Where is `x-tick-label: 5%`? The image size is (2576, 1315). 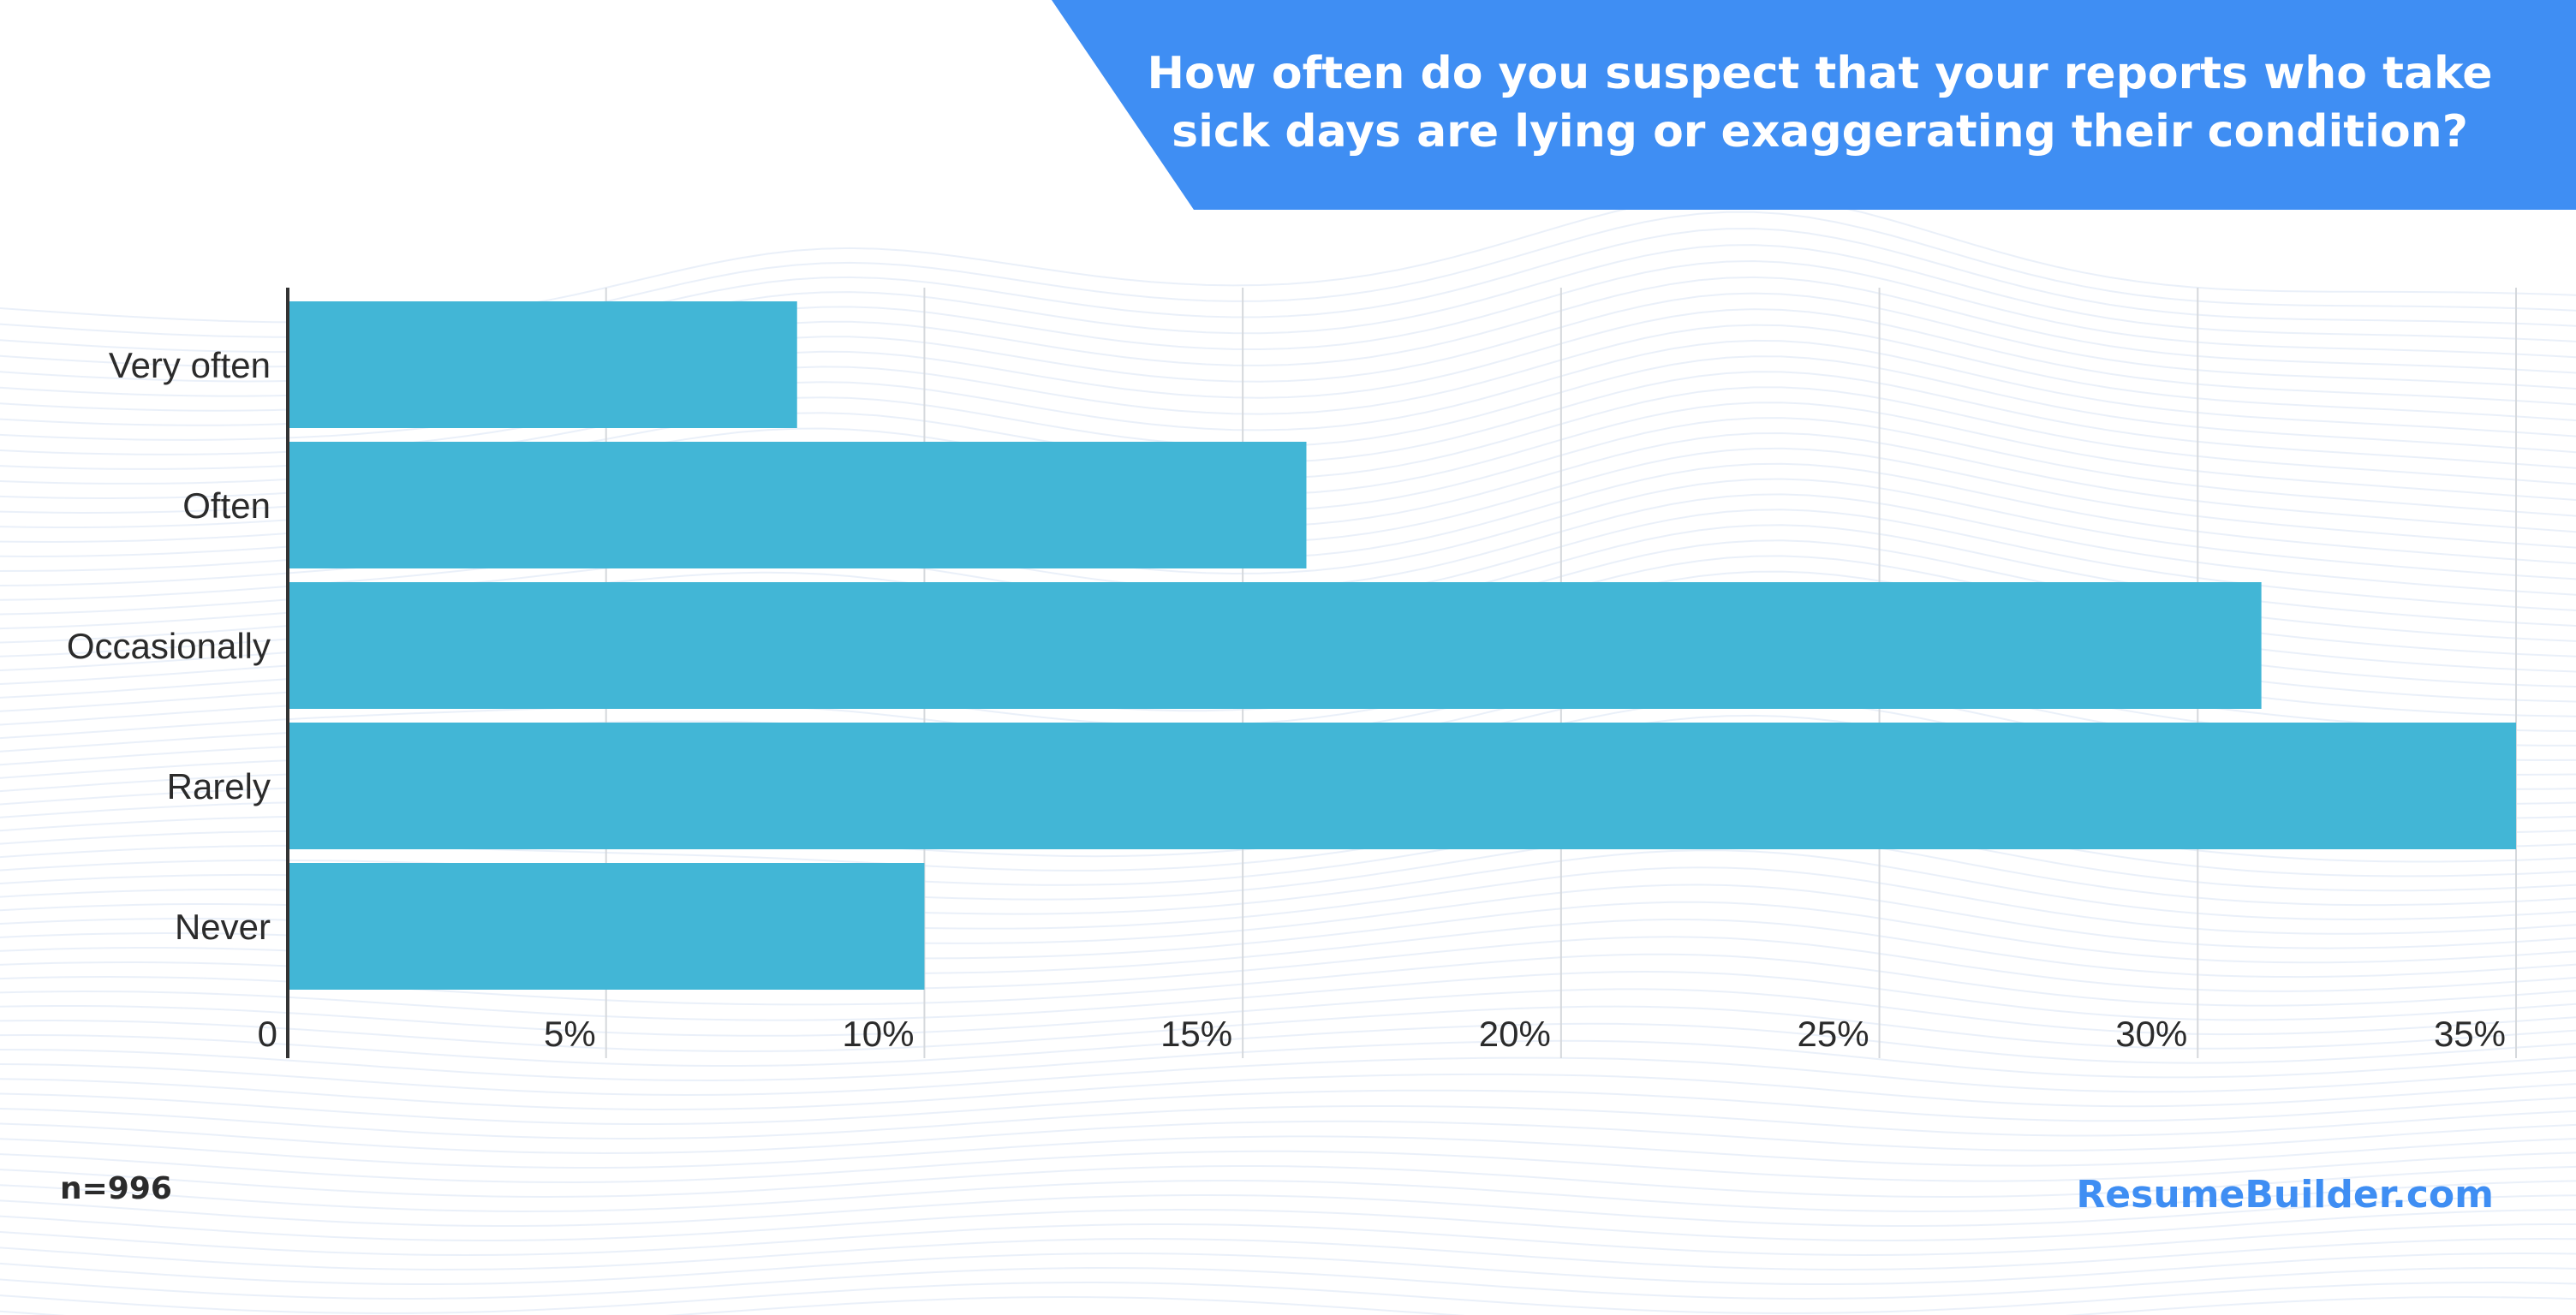 x-tick-label: 5% is located at coordinates (570, 1034).